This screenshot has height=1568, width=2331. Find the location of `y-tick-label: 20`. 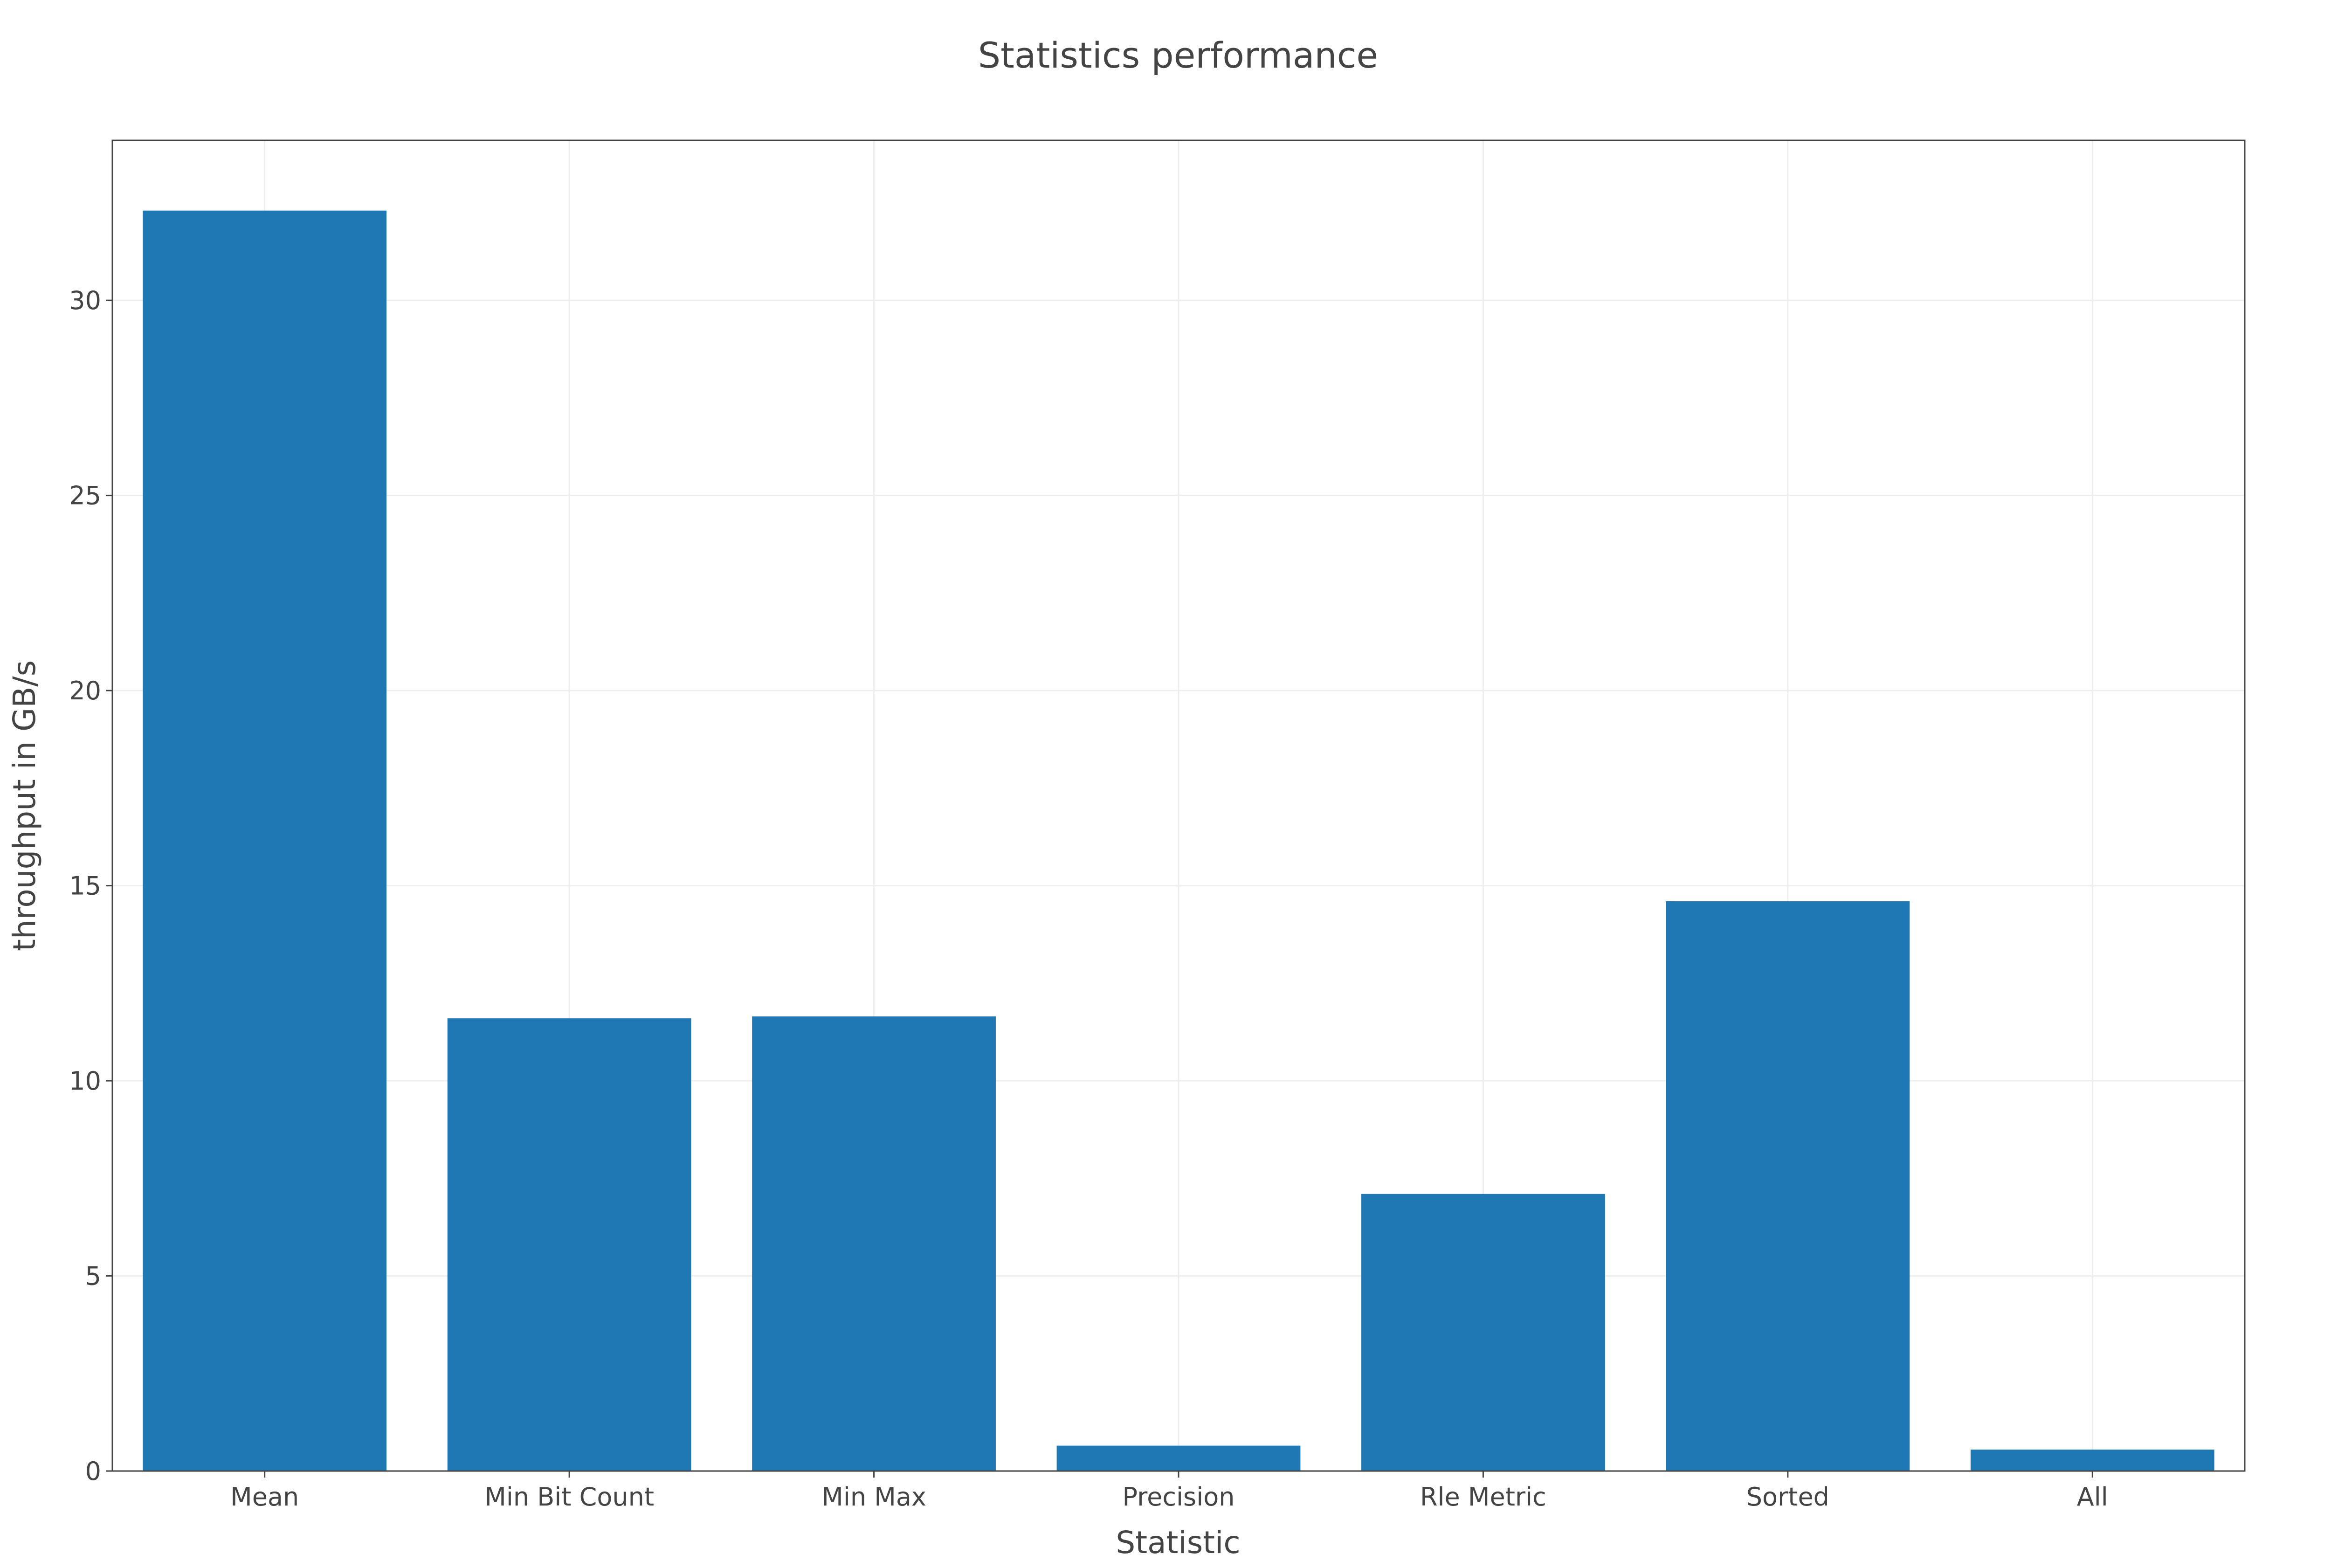

y-tick-label: 20 is located at coordinates (85, 690).